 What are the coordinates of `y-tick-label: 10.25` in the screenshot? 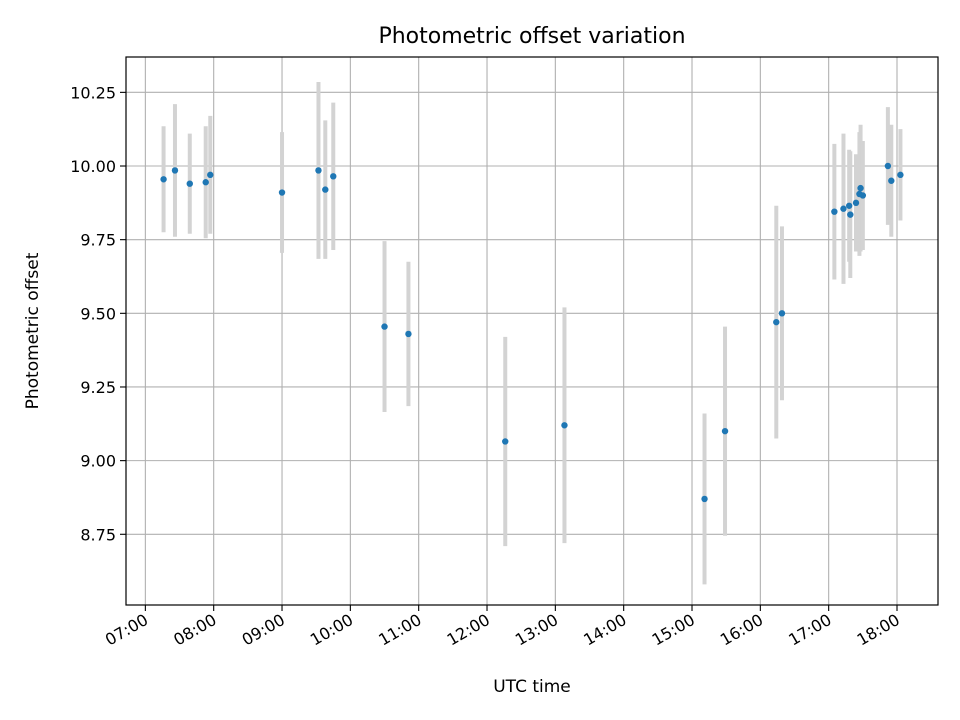 It's located at (93, 92).